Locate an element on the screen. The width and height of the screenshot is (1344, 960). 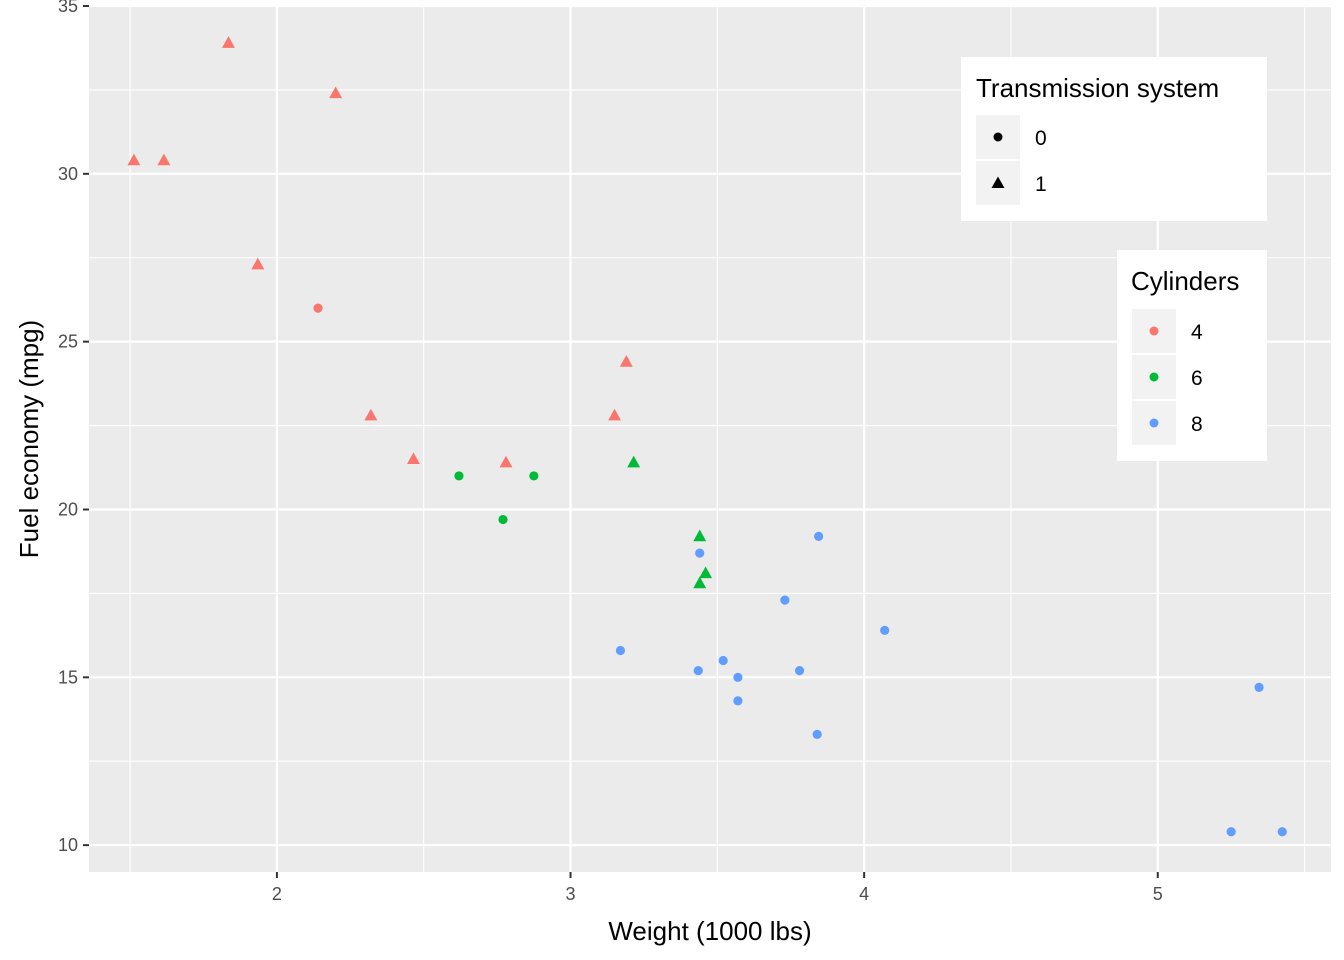
y-tick-label: 35 is located at coordinates (68, 8).